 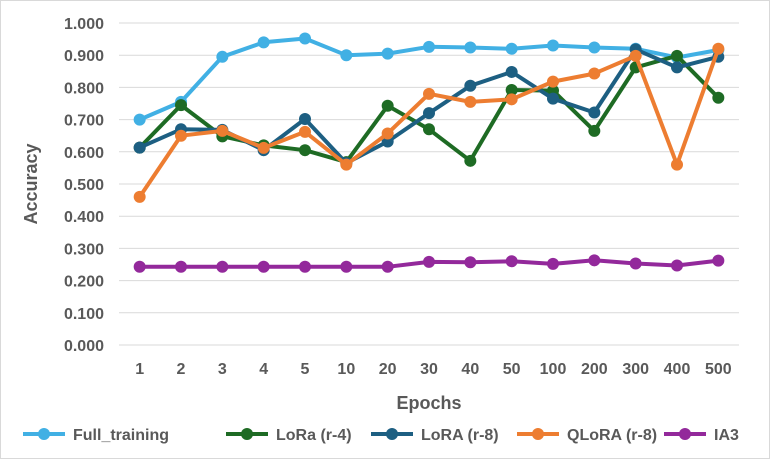 I want to click on x-tick-label: 500, so click(x=718, y=369).